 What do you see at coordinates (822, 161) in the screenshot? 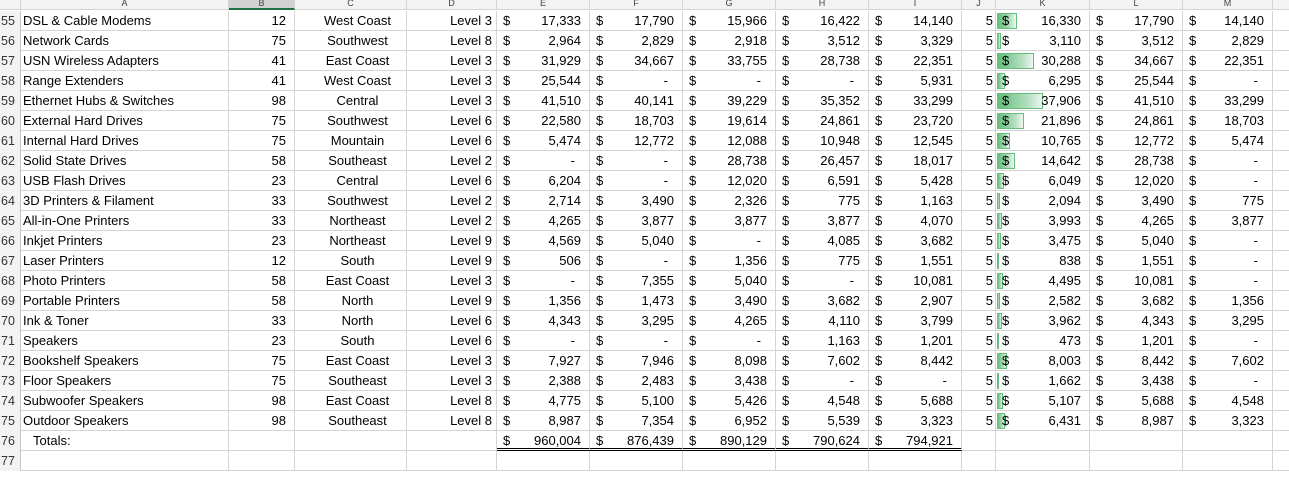
I see `value-cell-h: $26,457` at bounding box center [822, 161].